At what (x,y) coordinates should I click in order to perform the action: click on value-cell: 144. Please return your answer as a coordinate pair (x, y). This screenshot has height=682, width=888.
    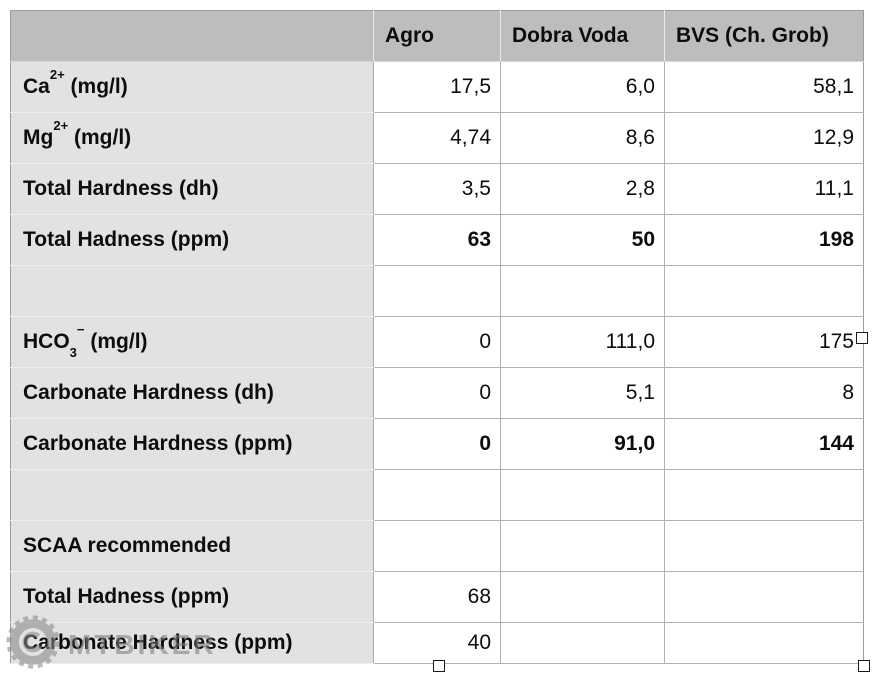
    Looking at the image, I should click on (764, 444).